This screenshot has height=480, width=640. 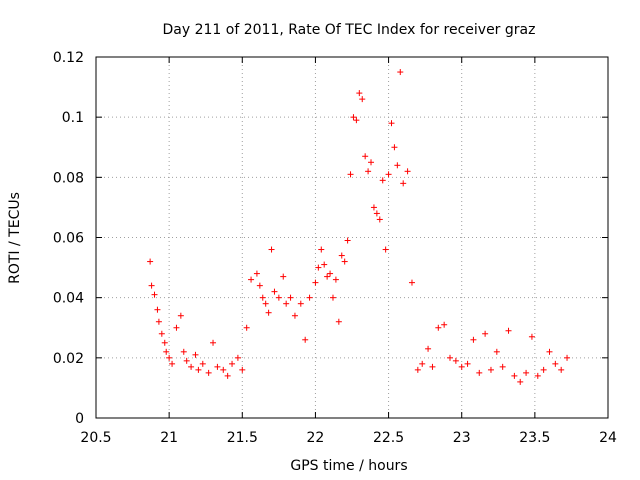 What do you see at coordinates (608, 438) in the screenshot?
I see `x-tick-label: 24` at bounding box center [608, 438].